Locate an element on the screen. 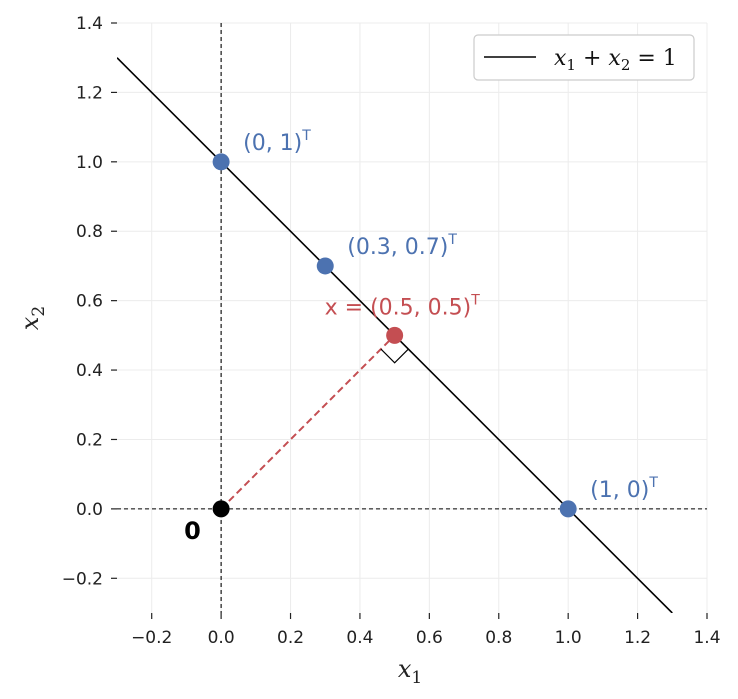 The height and width of the screenshot is (699, 738). point-label: (1, 0)T is located at coordinates (624, 489).